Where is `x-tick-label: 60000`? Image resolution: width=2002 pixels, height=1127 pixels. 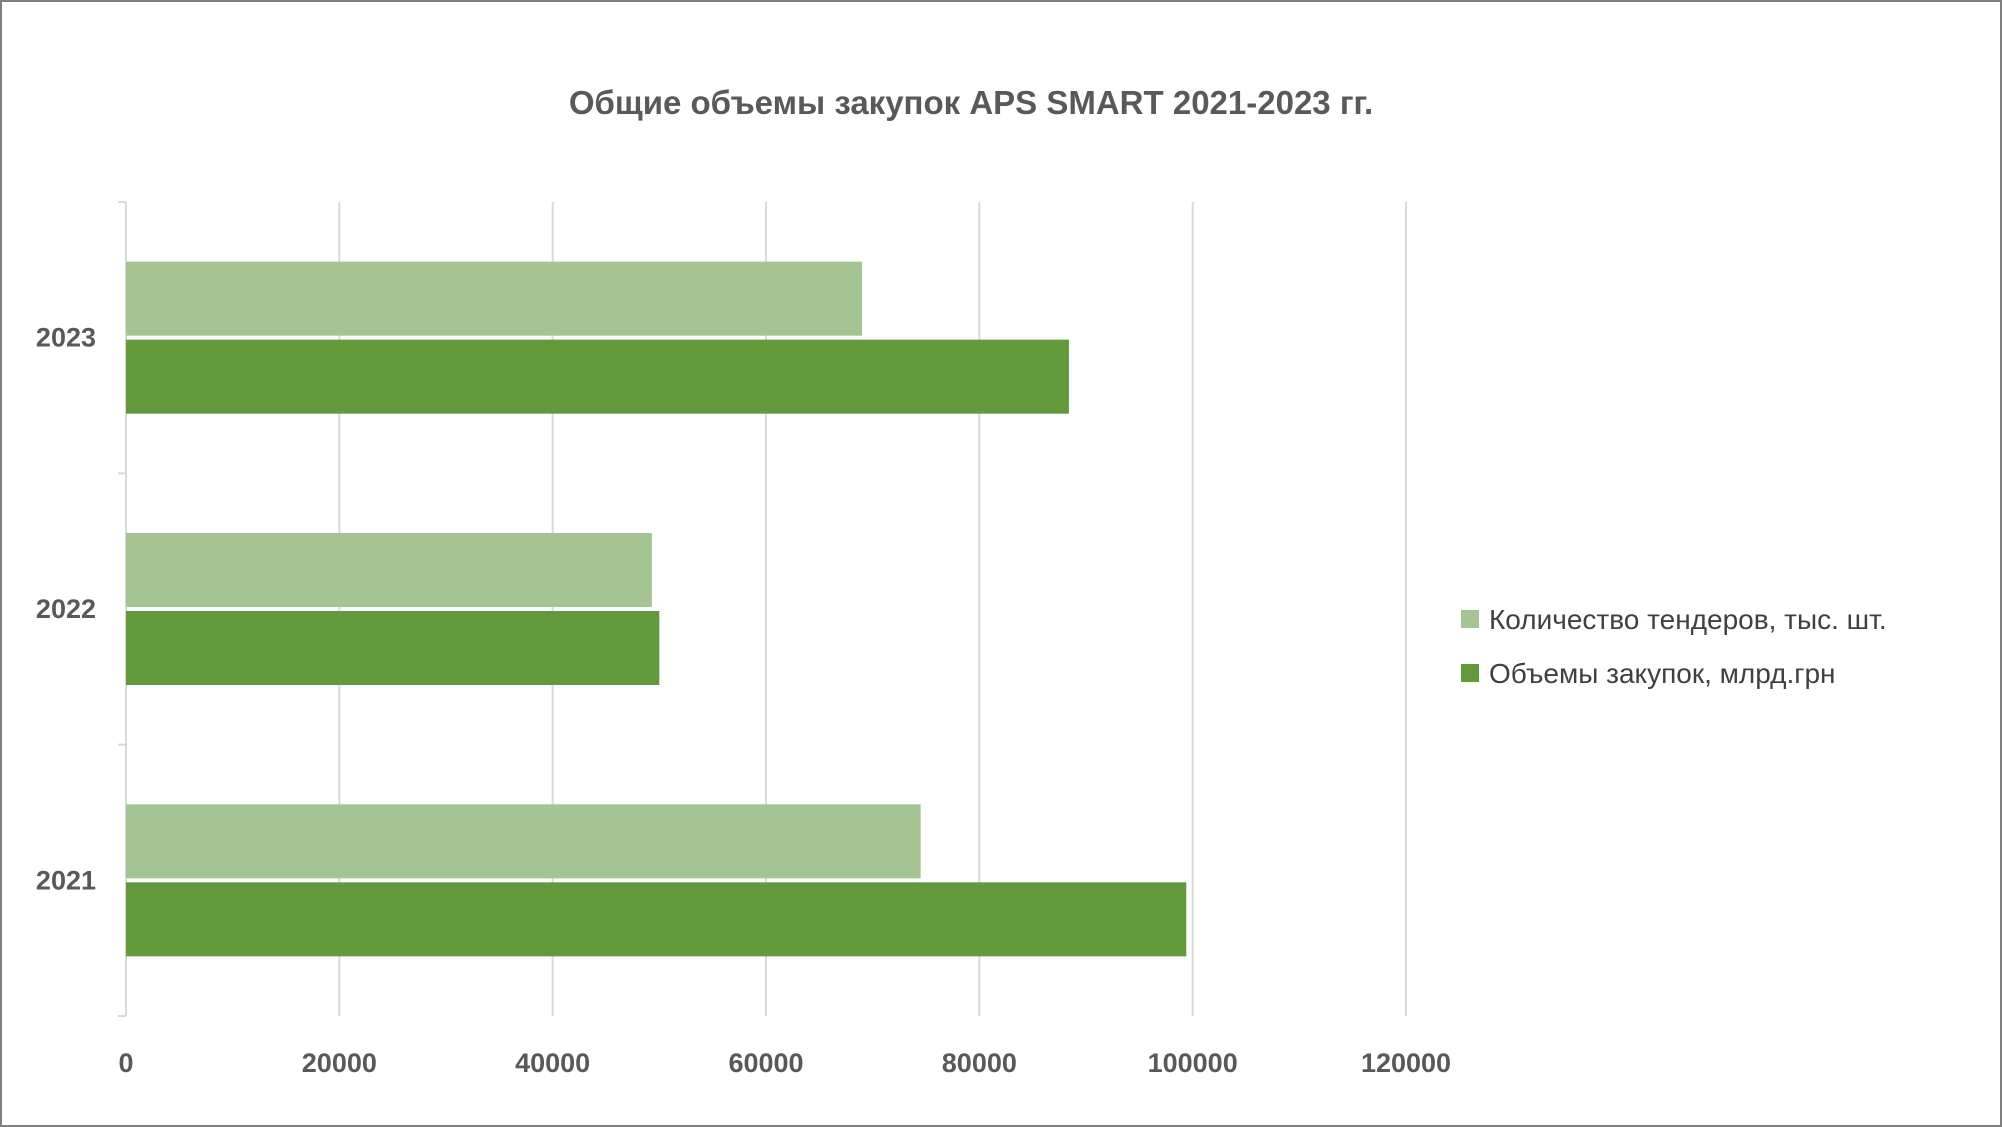
x-tick-label: 60000 is located at coordinates (765, 1063).